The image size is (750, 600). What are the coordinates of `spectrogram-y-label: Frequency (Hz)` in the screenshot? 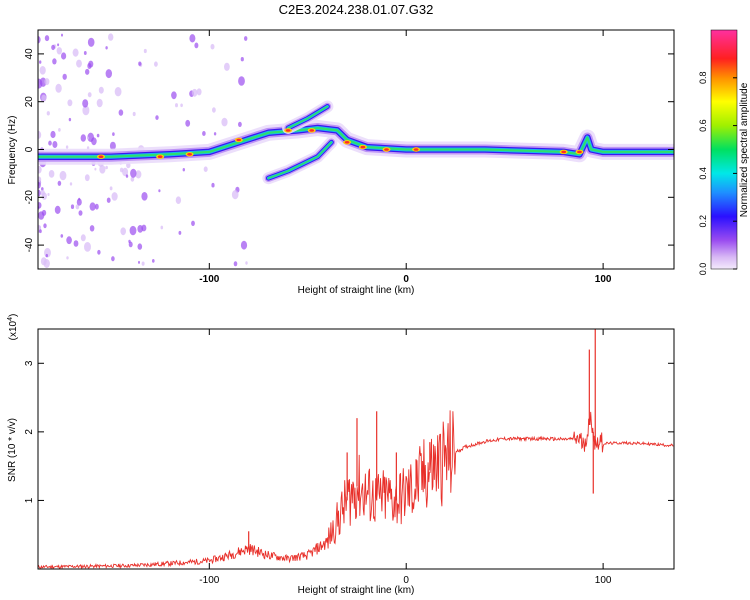 It's located at (12, 150).